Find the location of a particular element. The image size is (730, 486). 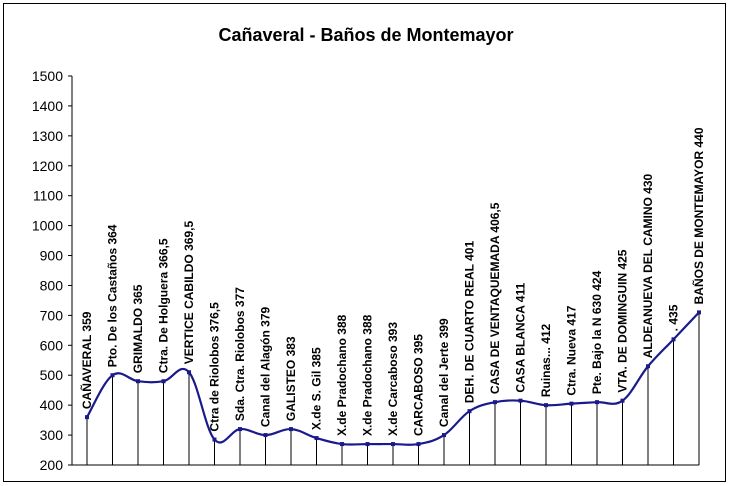

data-label: CASA BLANCA 411 is located at coordinates (521, 338).